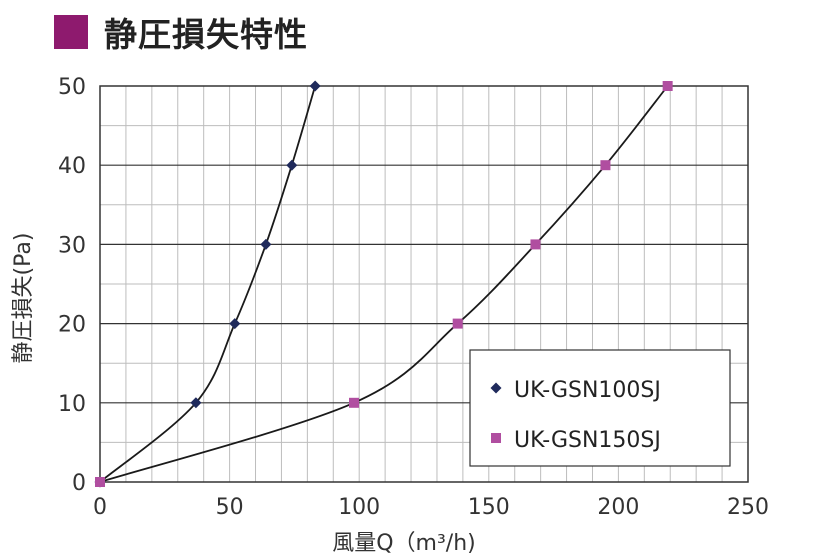 Image resolution: width=840 pixels, height=560 pixels. I want to click on legend: UK-GSN100SJ UK-GSN150SJ, so click(600, 408).